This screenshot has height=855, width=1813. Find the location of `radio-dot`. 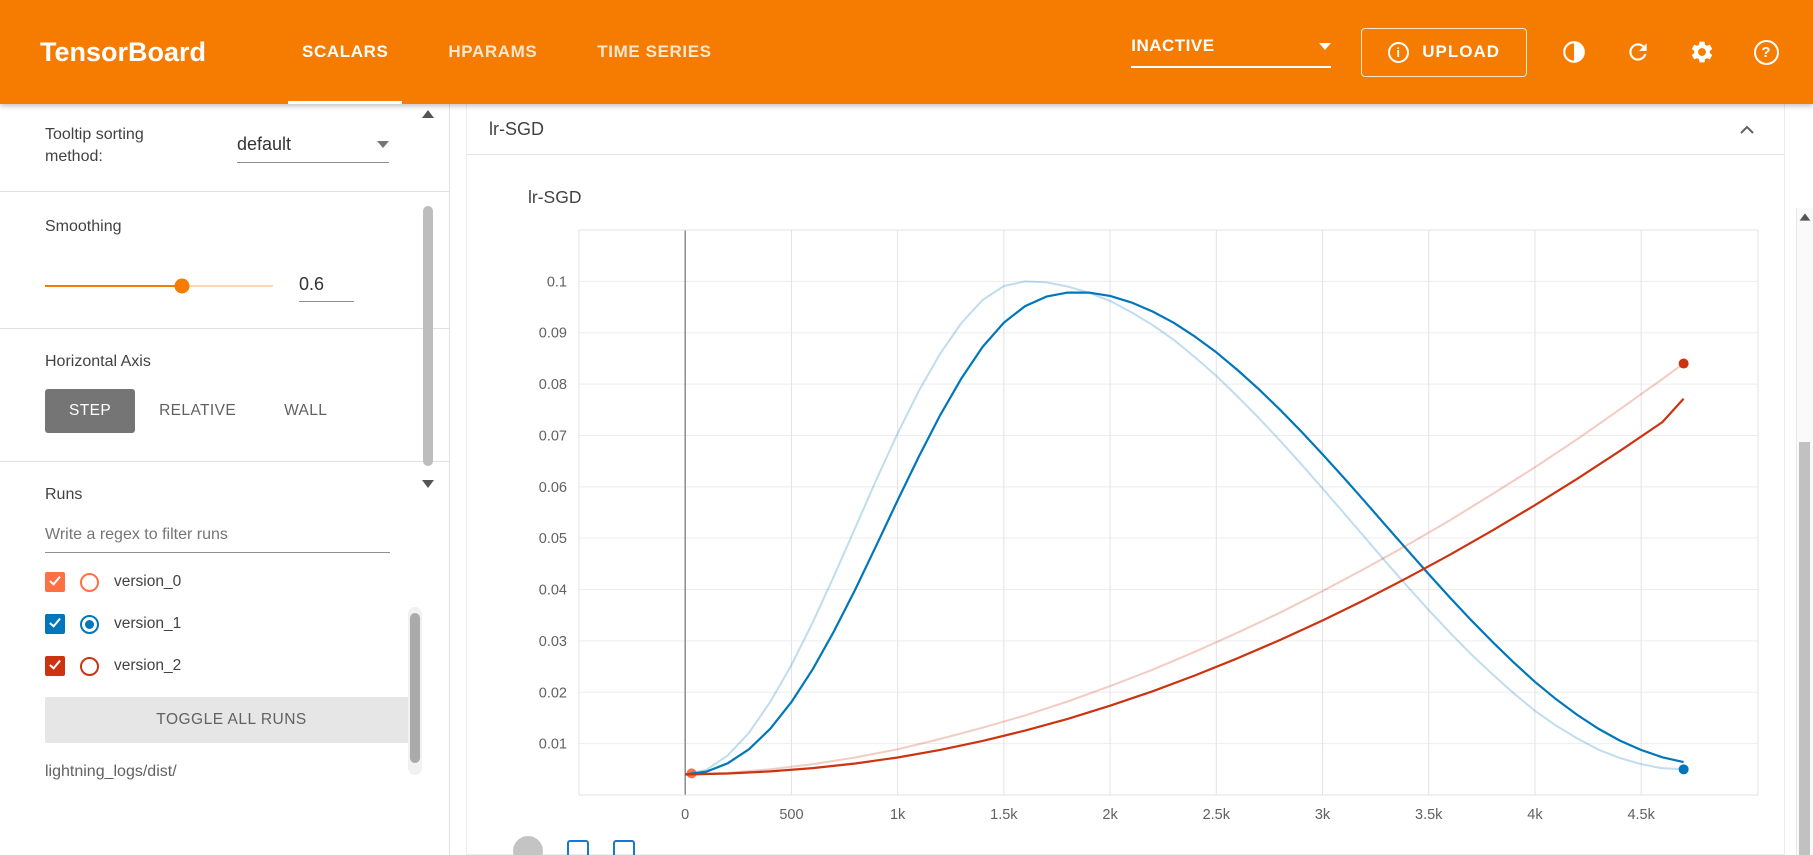

radio-dot is located at coordinates (89, 624).